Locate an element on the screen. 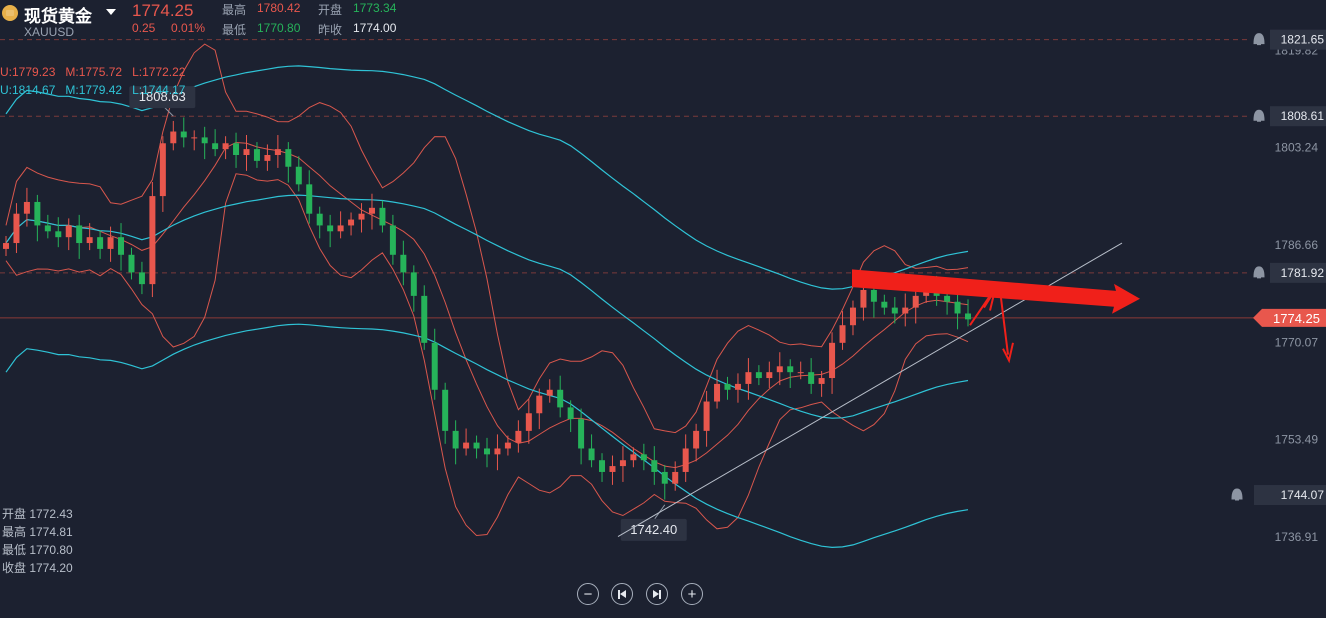 Image resolution: width=1326 pixels, height=618 pixels. small-arrow-up-head is located at coordinates (989, 300).